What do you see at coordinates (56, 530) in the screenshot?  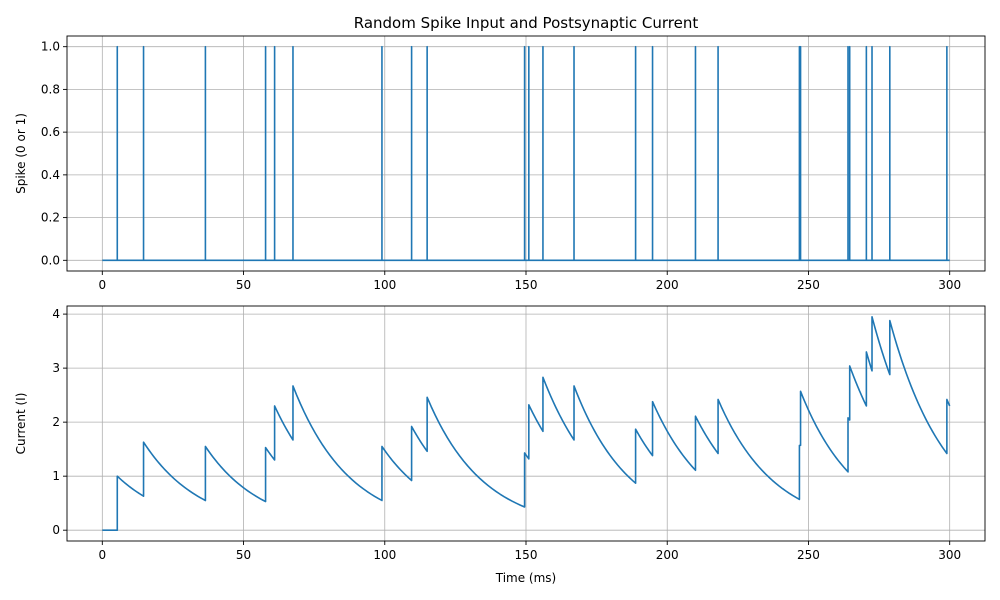 I see `y-tick-label: 0` at bounding box center [56, 530].